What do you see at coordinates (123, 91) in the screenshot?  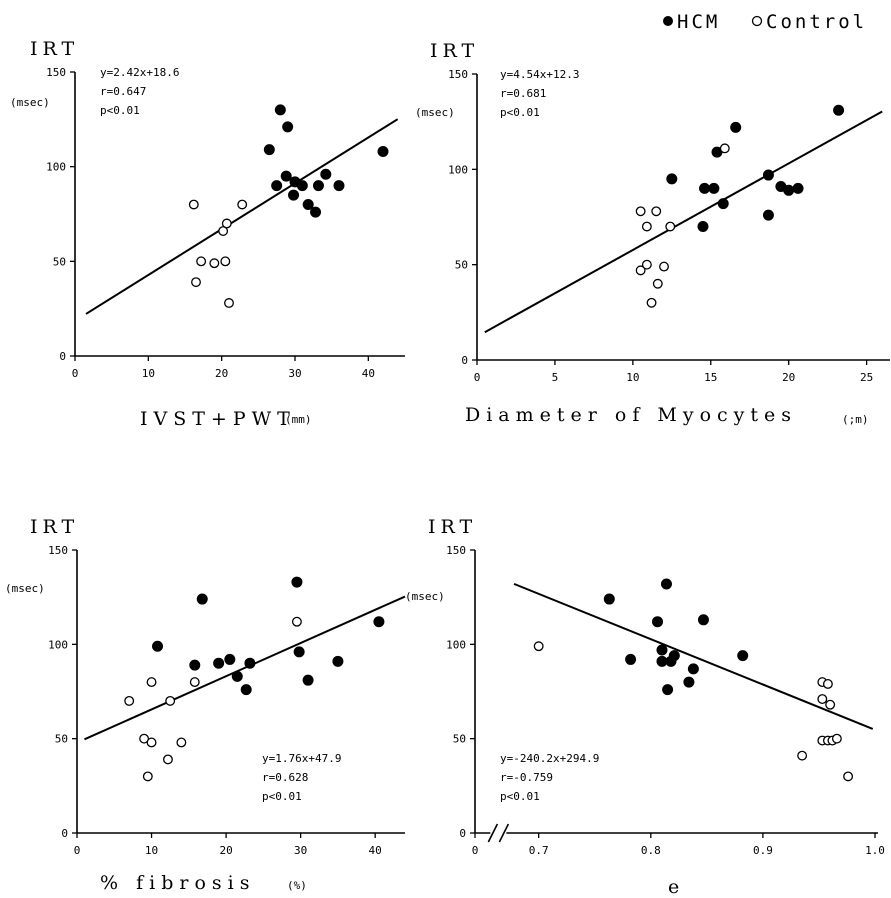 I see `stat-line: r=0.647` at bounding box center [123, 91].